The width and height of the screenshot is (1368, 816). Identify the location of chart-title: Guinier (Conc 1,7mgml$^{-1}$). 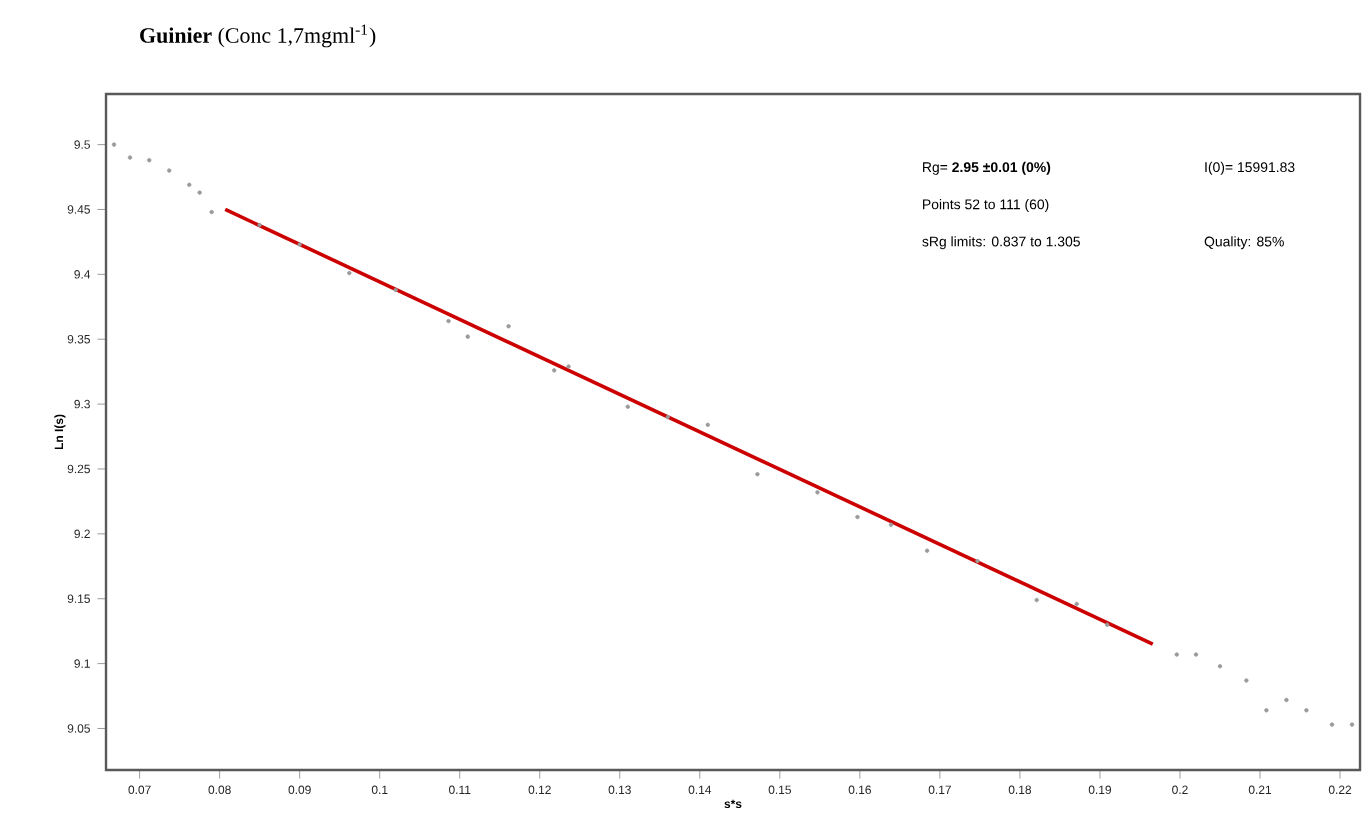
(258, 36).